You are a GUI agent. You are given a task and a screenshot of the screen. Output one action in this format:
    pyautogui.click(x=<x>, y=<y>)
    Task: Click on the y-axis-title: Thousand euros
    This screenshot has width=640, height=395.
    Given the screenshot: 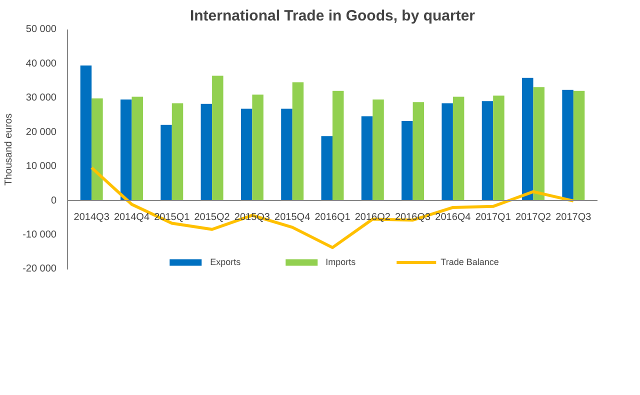 What is the action you would take?
    pyautogui.click(x=9, y=149)
    